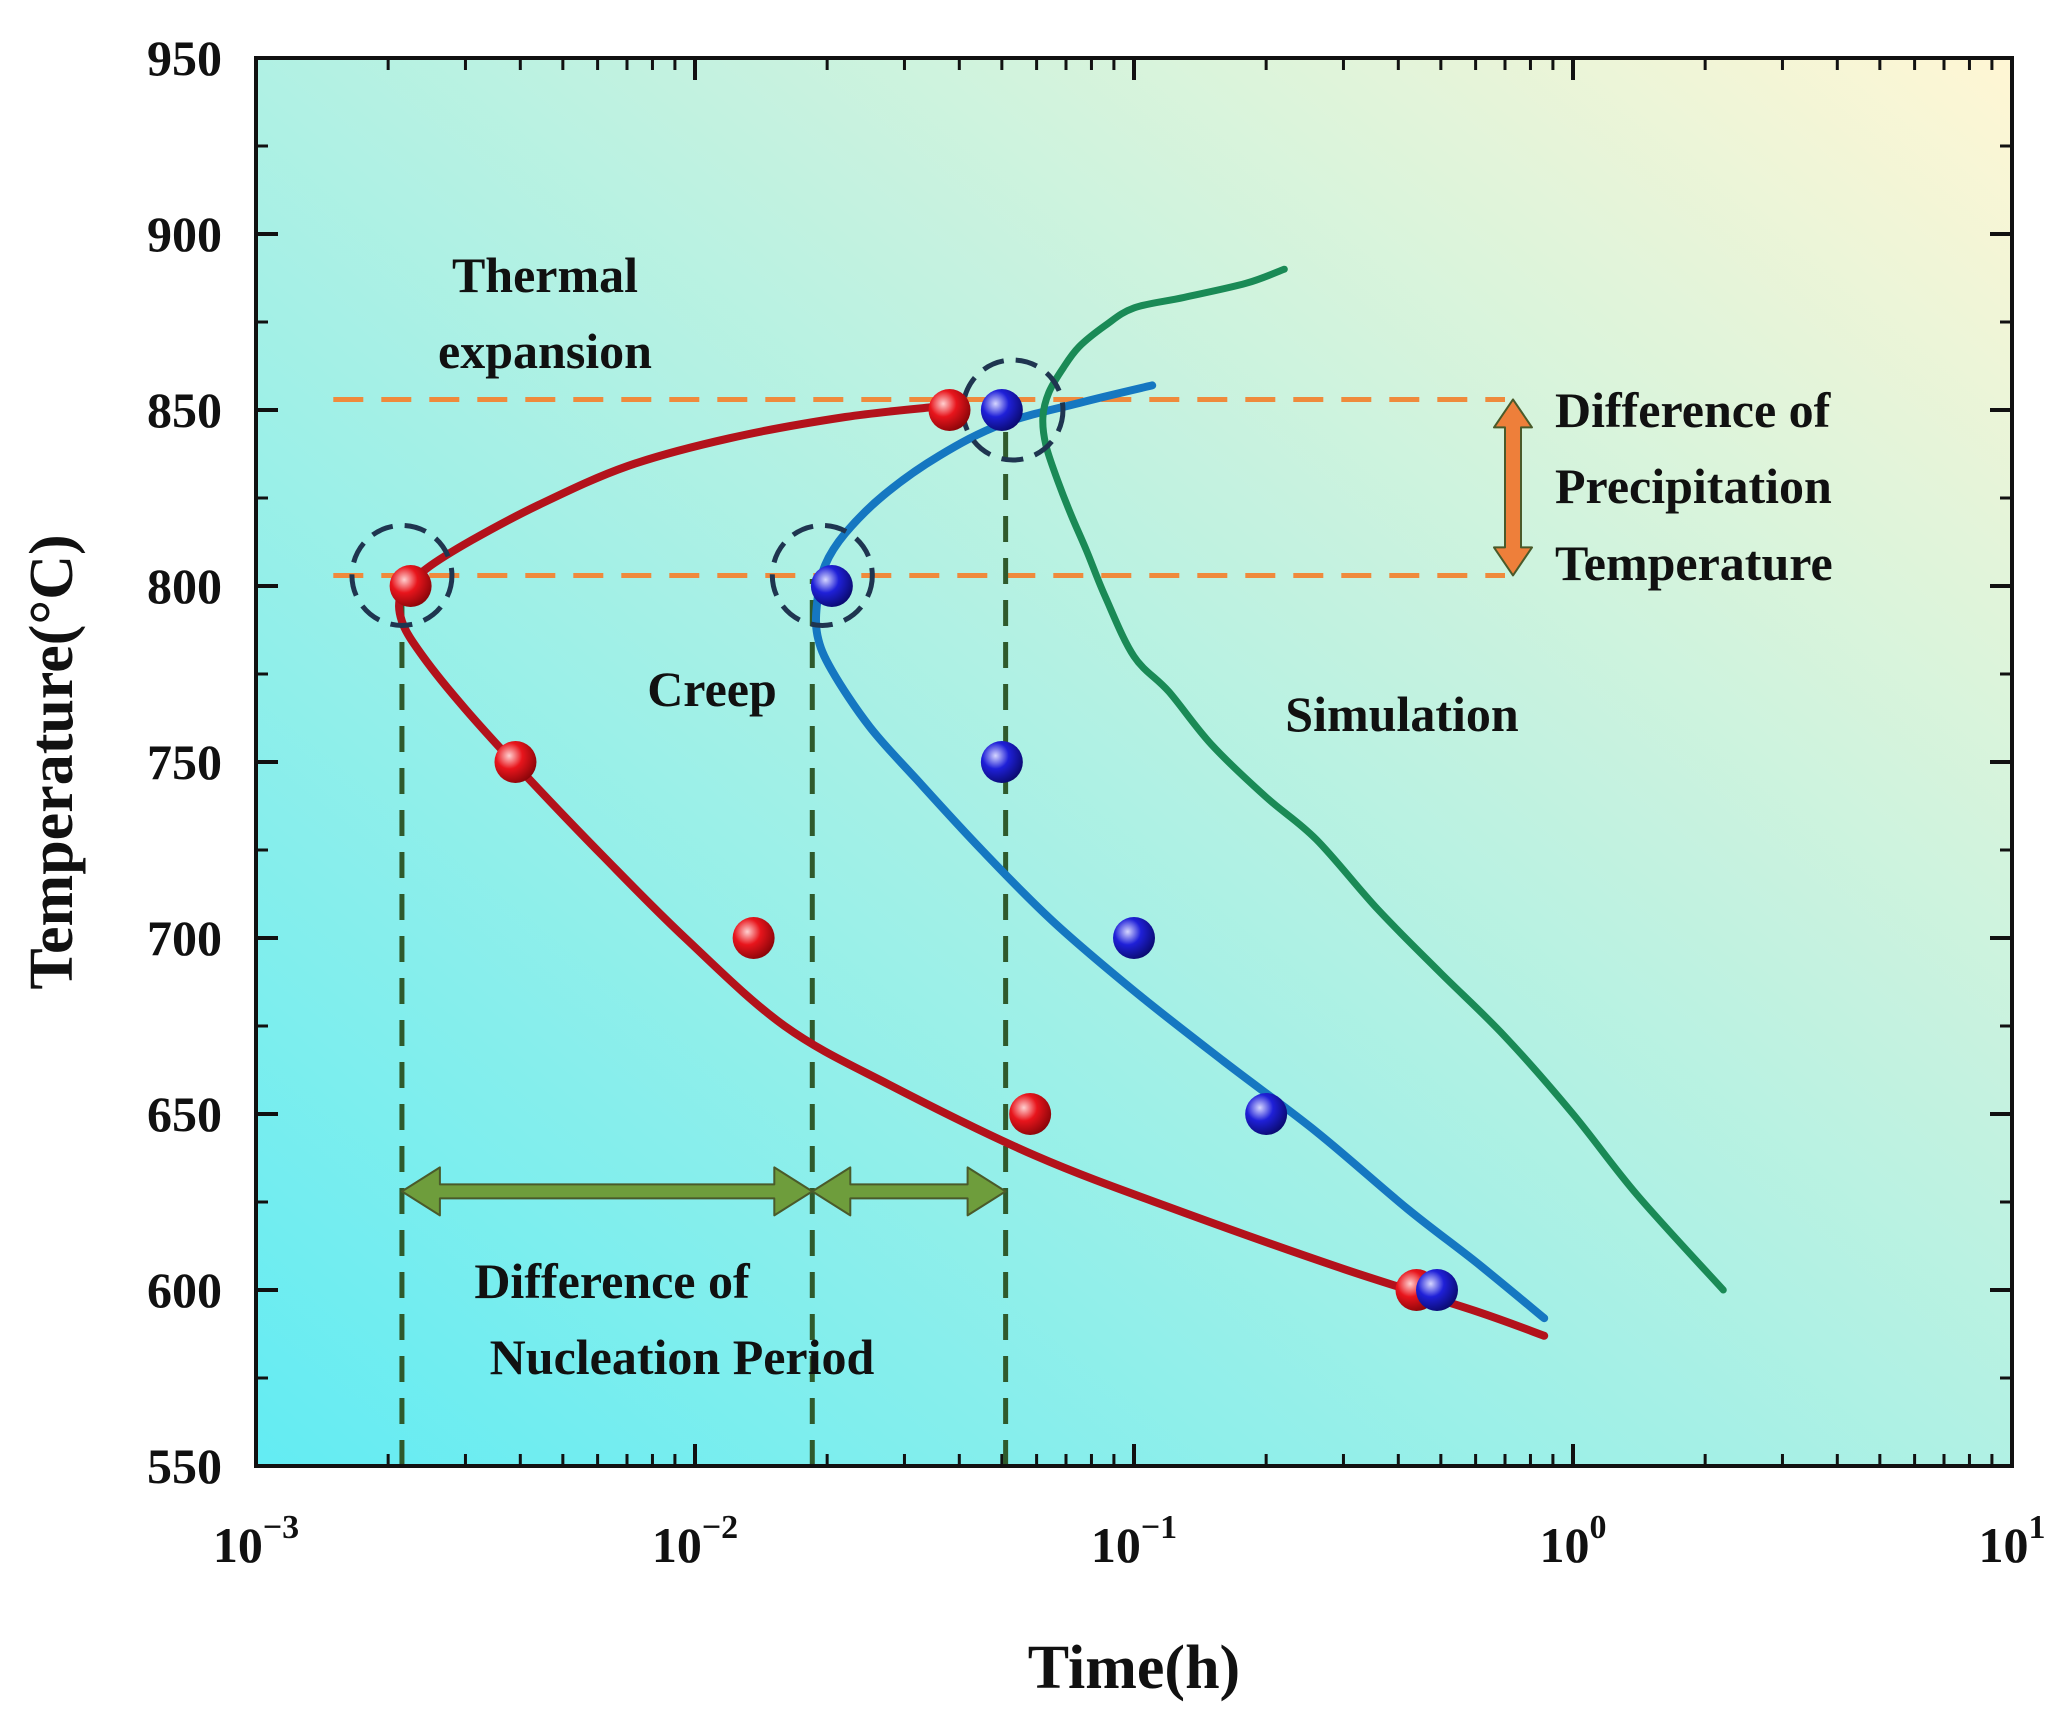 The width and height of the screenshot is (2062, 1720). What do you see at coordinates (1159, 1527) in the screenshot?
I see `x-tick-exponent: −1` at bounding box center [1159, 1527].